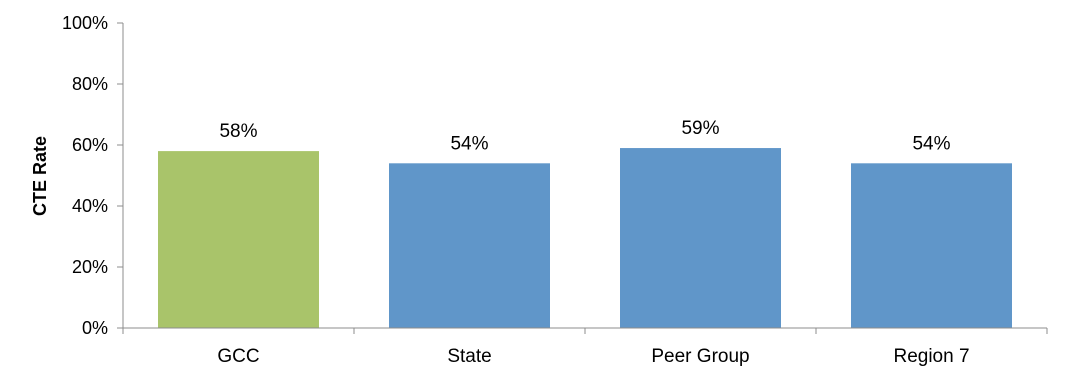  I want to click on x-axis-ticks: GCC State Peer Group Region 7, so click(585, 347).